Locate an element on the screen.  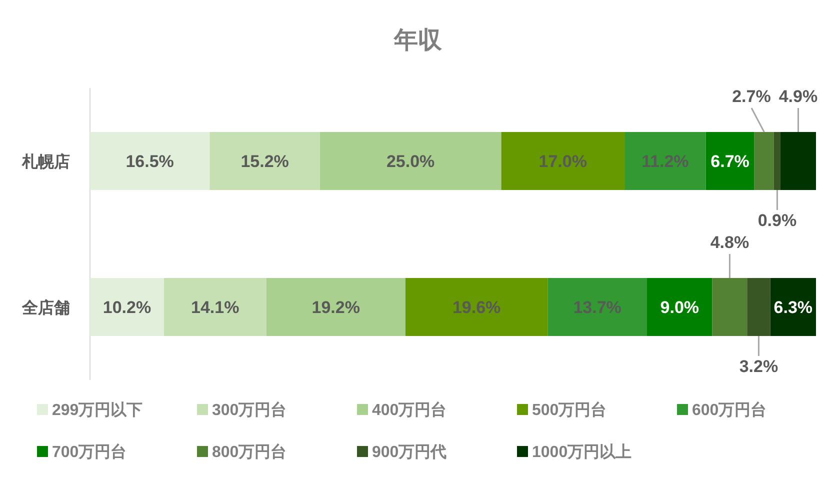
legend-label: 800万円台 is located at coordinates (249, 452).